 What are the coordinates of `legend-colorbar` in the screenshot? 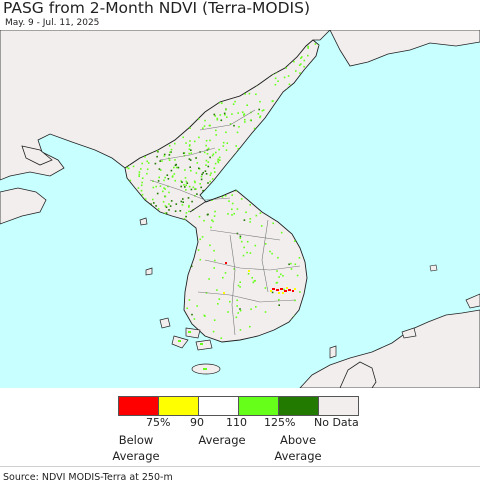 It's located at (238, 406).